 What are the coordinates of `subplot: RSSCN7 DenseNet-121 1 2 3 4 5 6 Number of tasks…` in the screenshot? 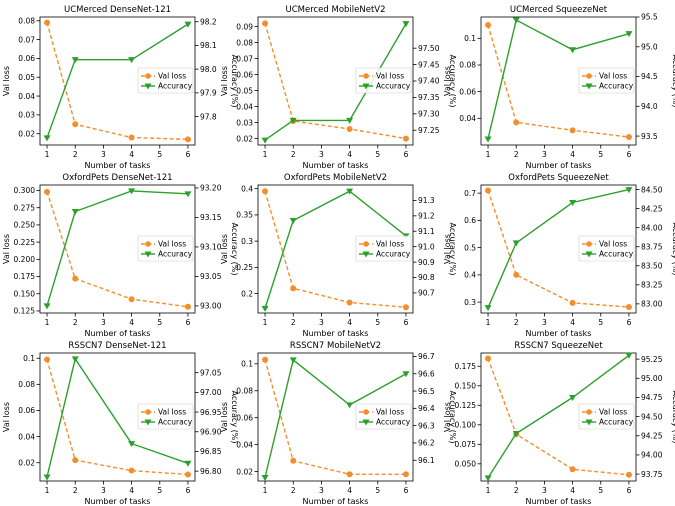 It's located at (120, 423).